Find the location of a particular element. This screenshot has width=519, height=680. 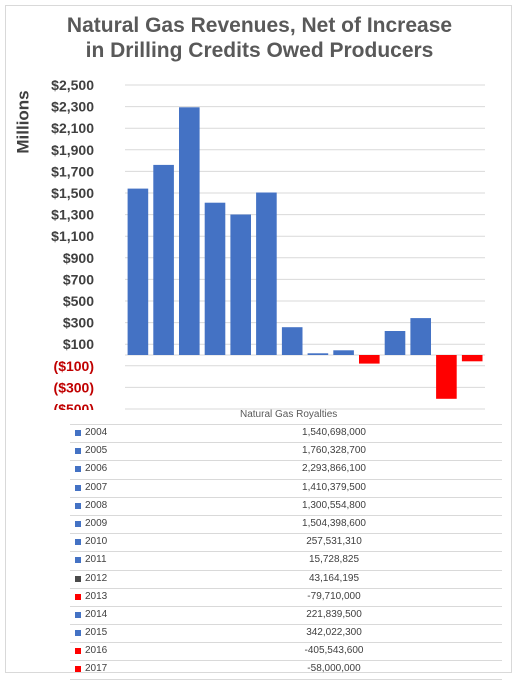

table-row: 2006 2,293,866,100 is located at coordinates (286, 469).